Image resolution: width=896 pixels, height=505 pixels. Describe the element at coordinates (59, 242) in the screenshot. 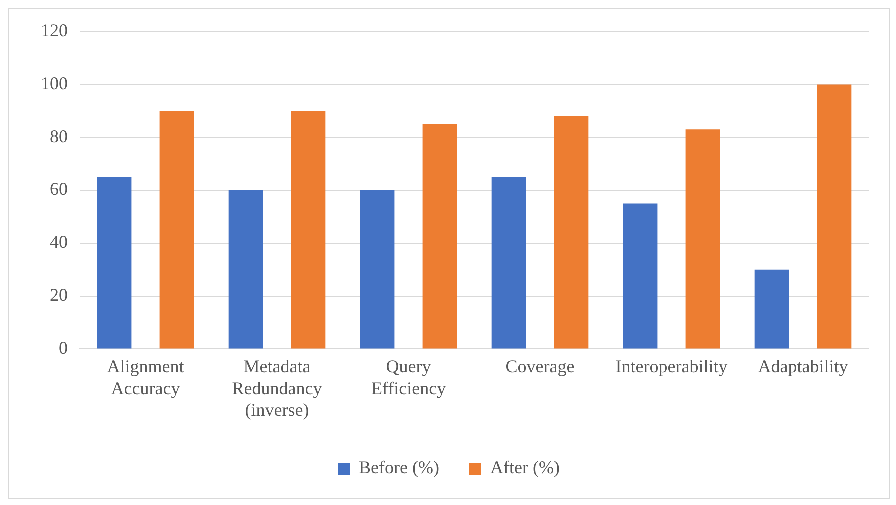

I see `y-tick-label: 40` at that location.